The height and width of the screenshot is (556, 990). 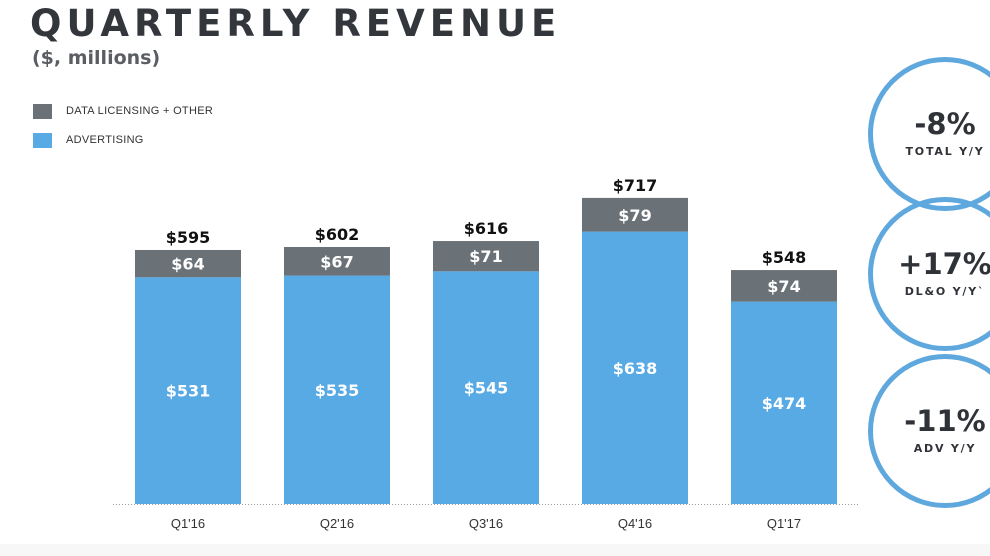 I want to click on kpi-total-value: -8%, so click(x=945, y=124).